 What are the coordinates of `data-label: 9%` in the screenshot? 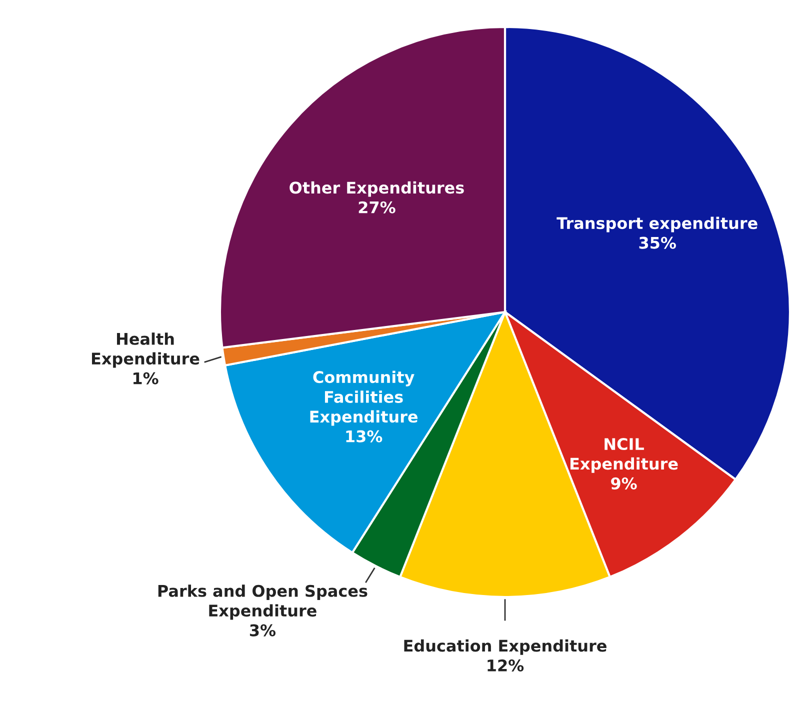 It's located at (624, 483).